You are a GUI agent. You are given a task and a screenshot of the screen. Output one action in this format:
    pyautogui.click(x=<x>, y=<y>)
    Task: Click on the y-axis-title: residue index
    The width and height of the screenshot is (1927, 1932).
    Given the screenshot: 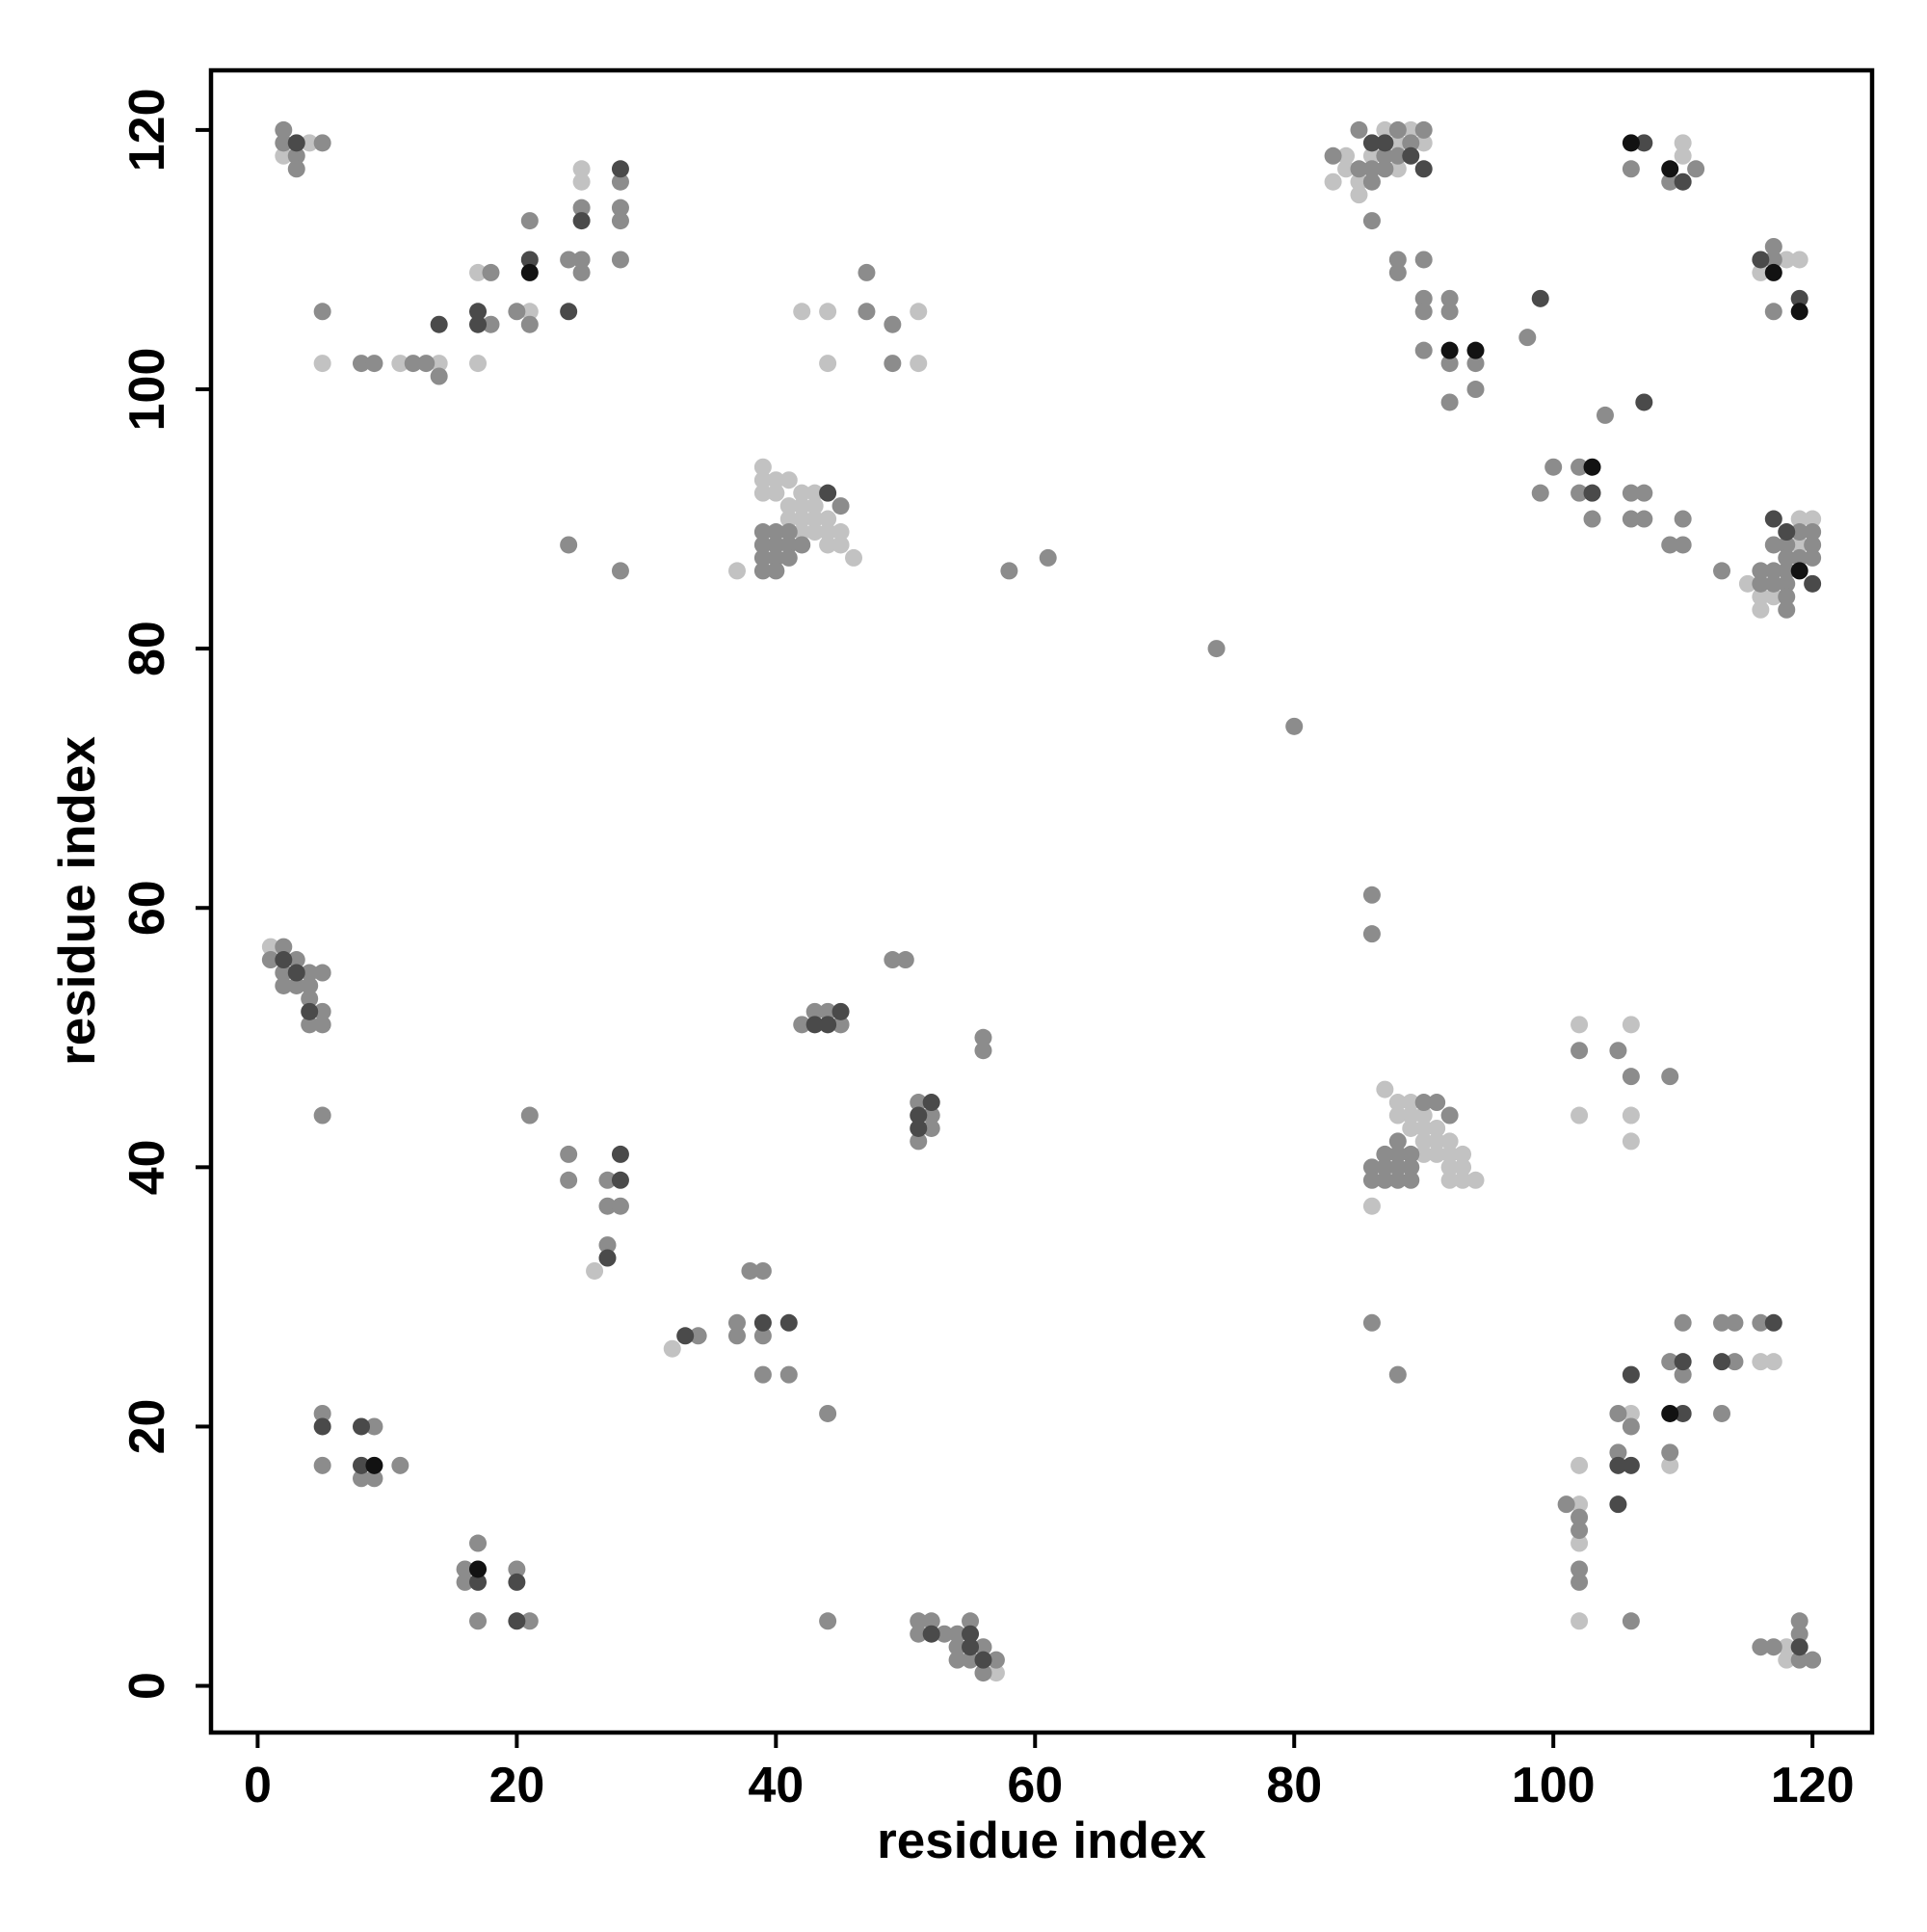 What is the action you would take?
    pyautogui.click(x=78, y=901)
    